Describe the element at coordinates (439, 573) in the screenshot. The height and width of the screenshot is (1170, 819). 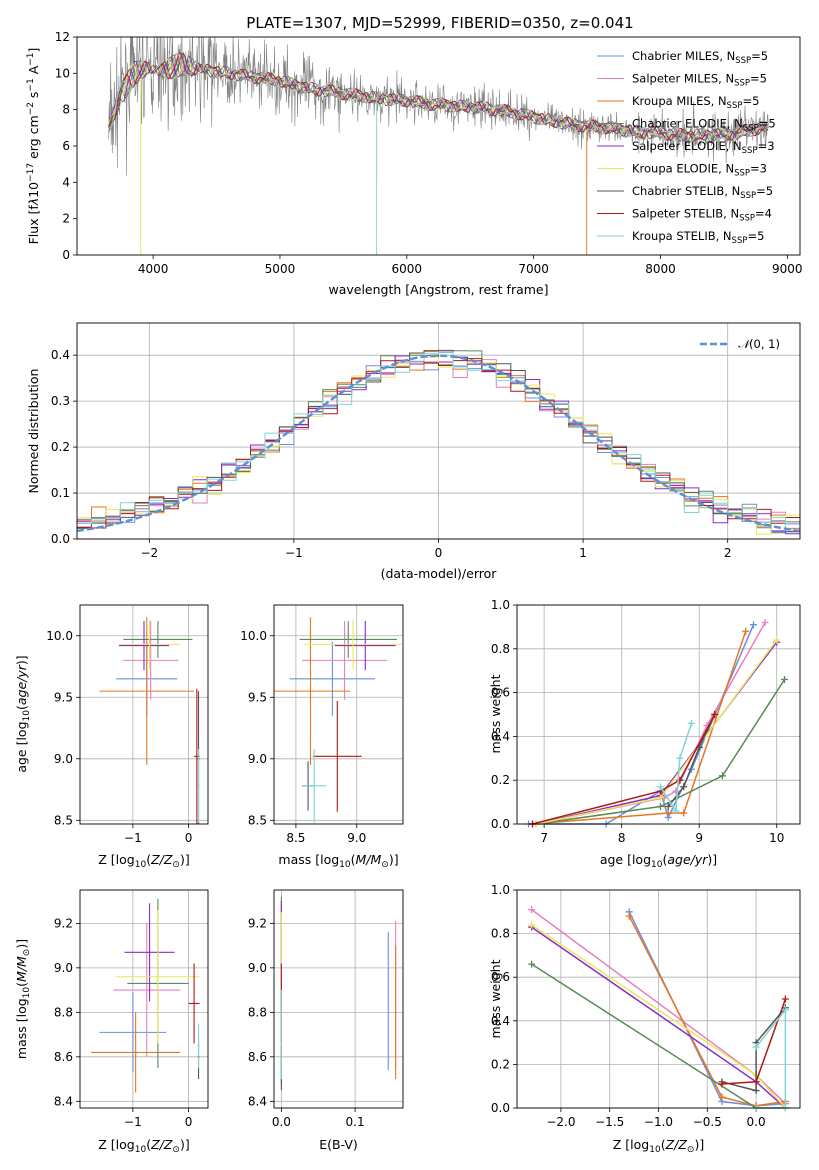
I see `x-axis-label: (data-model)/error` at that location.